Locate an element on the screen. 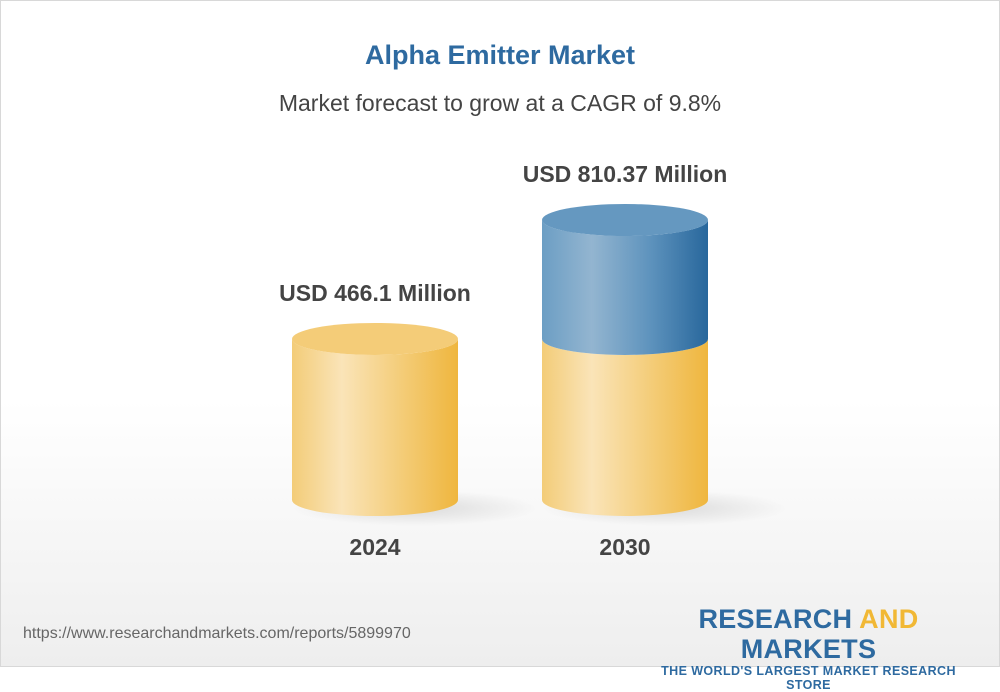 This screenshot has width=1000, height=692. category-label: 2024 is located at coordinates (374, 547).